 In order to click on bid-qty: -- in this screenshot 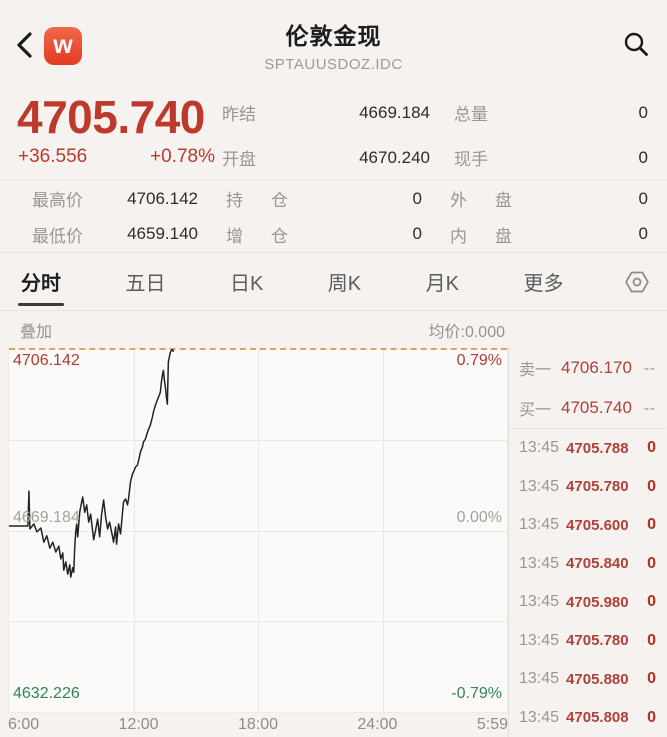, I will do `click(644, 408)`.